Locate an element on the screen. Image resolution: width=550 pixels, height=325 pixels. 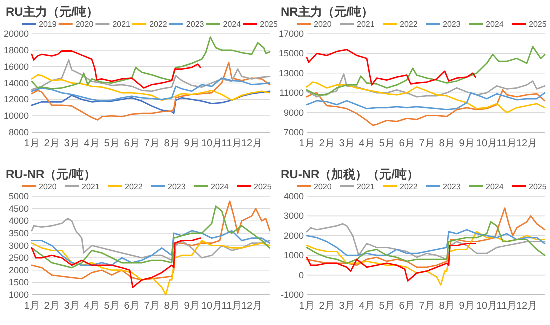
y-tick-label: 16000 is located at coordinates (16, 67).